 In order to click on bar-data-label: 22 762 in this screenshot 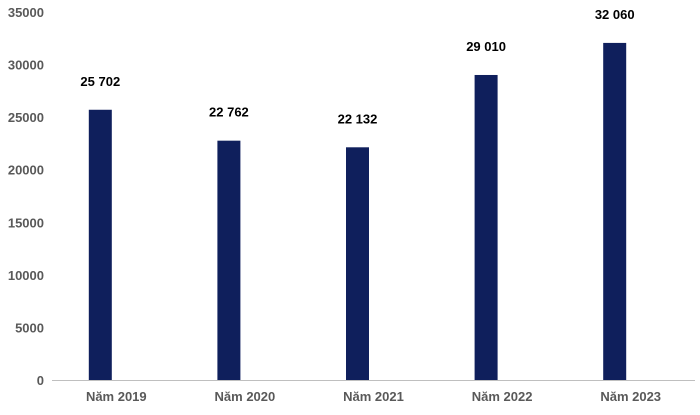, I will do `click(229, 112)`.